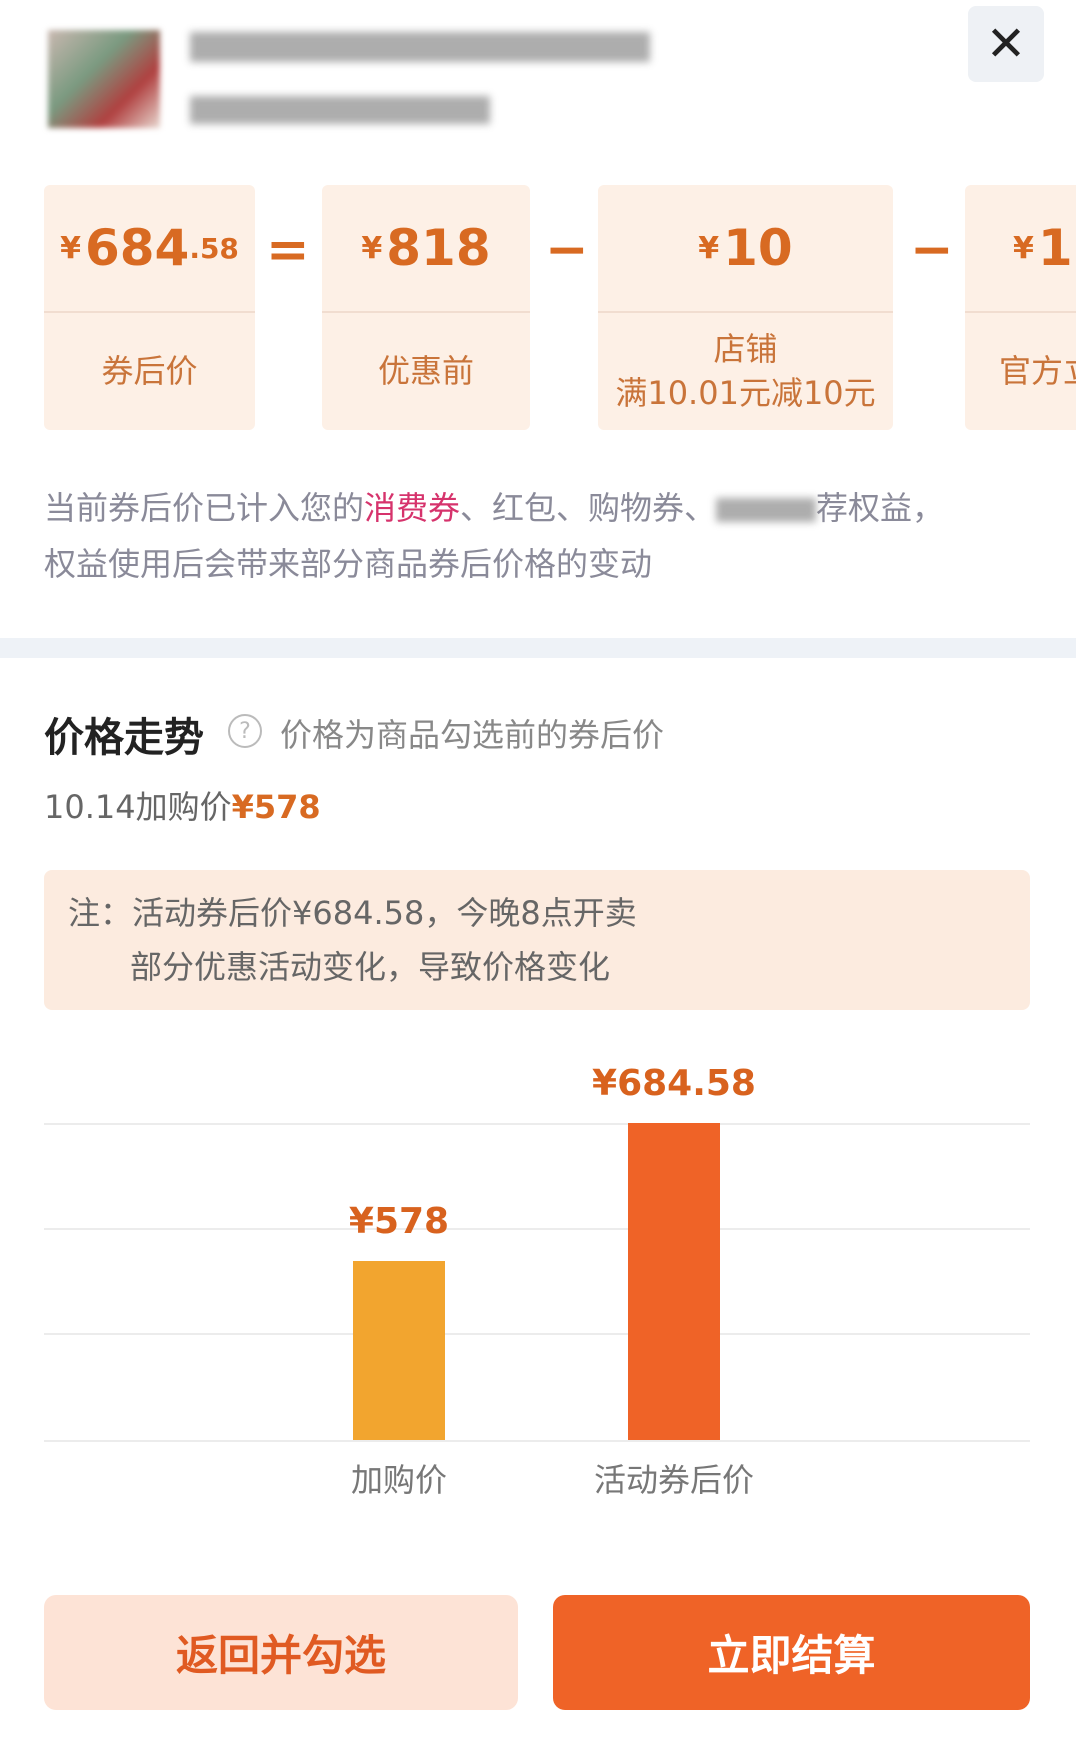  Describe the element at coordinates (137, 248) in the screenshot. I see `price-value: 684` at that location.